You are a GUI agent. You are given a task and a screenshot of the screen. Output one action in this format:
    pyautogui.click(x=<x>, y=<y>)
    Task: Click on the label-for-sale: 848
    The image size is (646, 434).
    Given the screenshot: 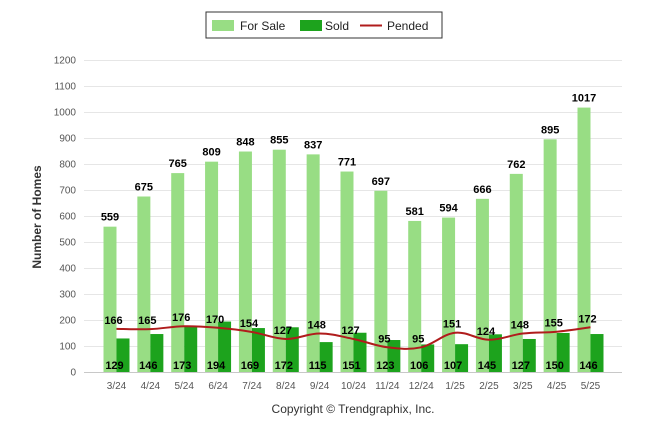 What is the action you would take?
    pyautogui.click(x=245, y=143)
    